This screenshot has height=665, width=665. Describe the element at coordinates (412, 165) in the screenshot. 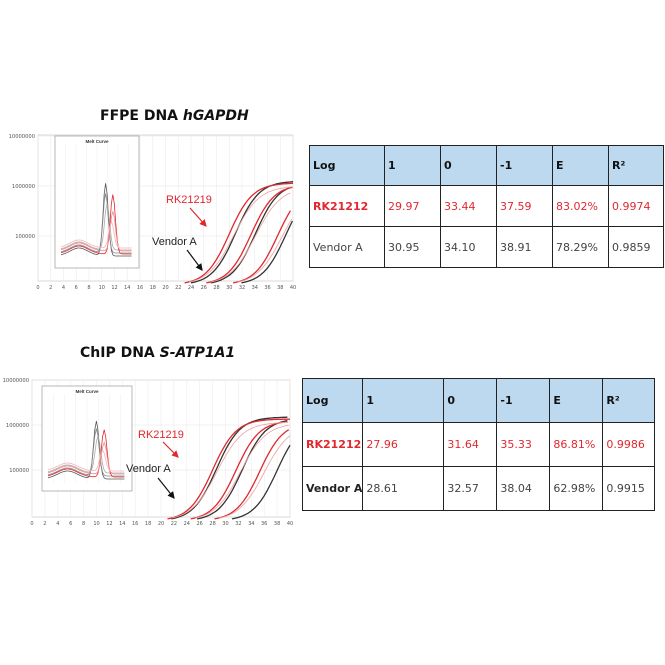

I see `table-header: 1` at that location.